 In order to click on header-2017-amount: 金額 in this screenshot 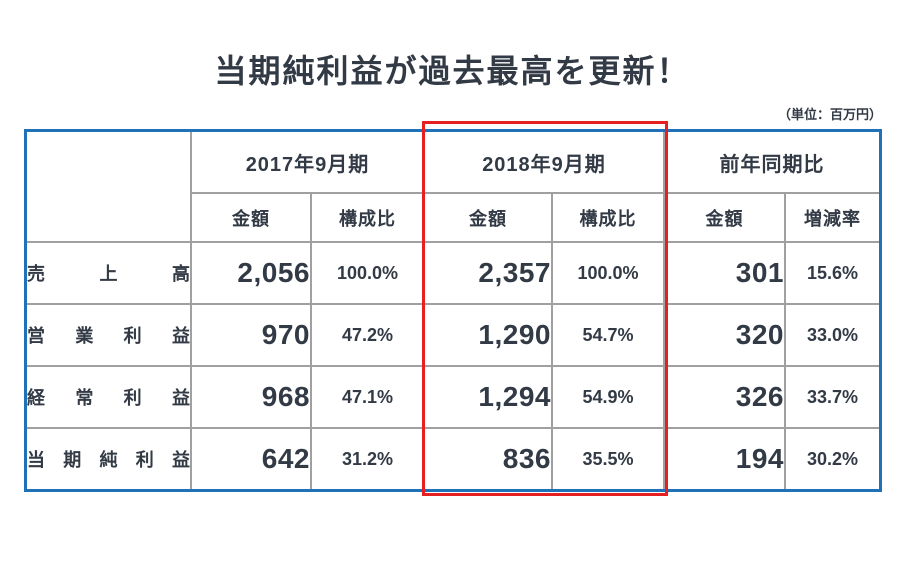, I will do `click(251, 217)`.